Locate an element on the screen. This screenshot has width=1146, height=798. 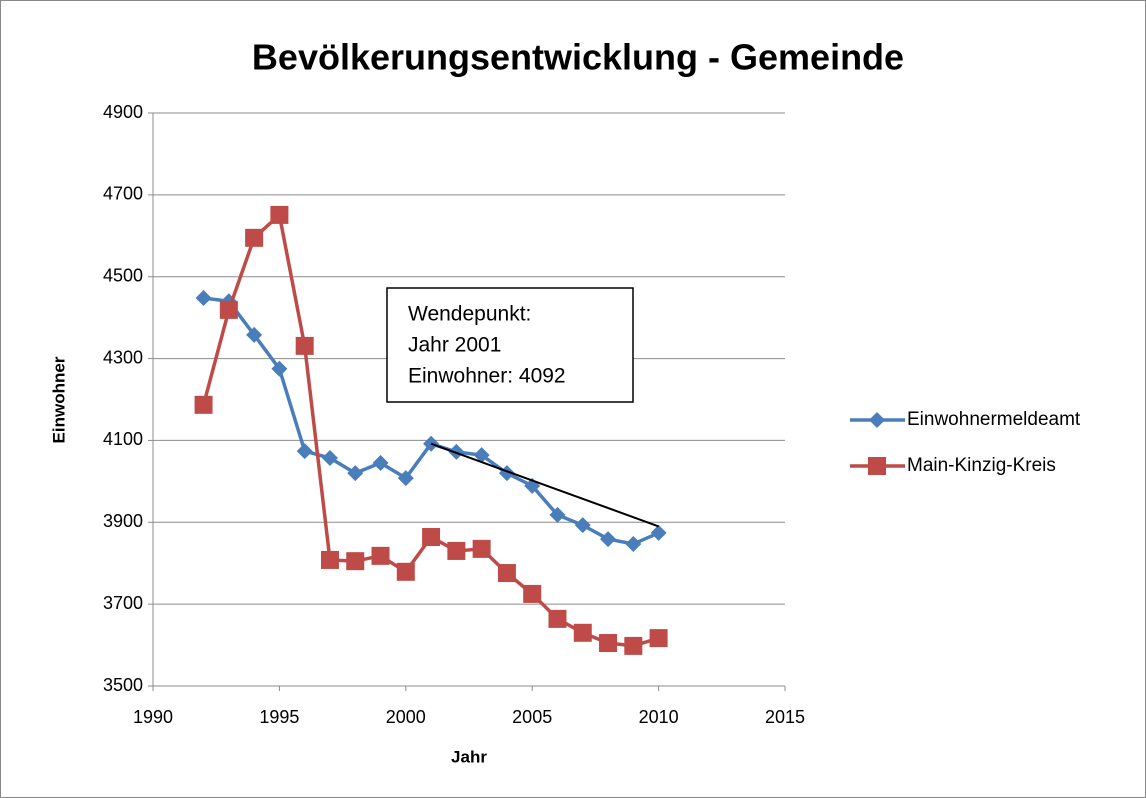
legend-label: Einwohnermeldeamt is located at coordinates (994, 419).